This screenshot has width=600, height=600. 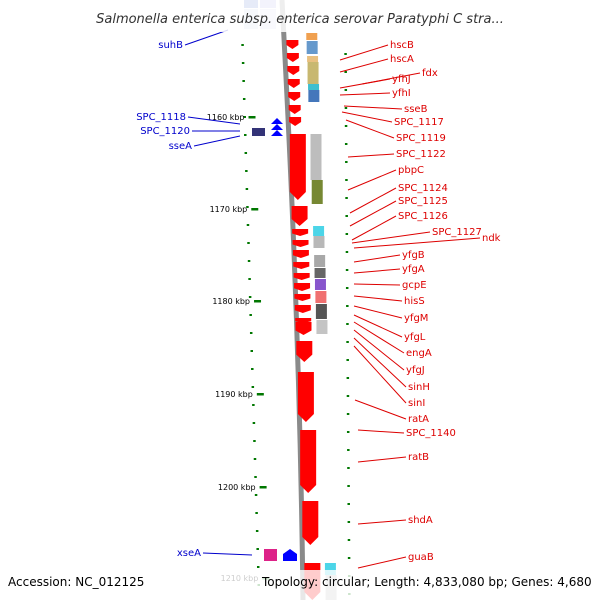 I want to click on gene-label-sinI: sinI, so click(x=416, y=403).